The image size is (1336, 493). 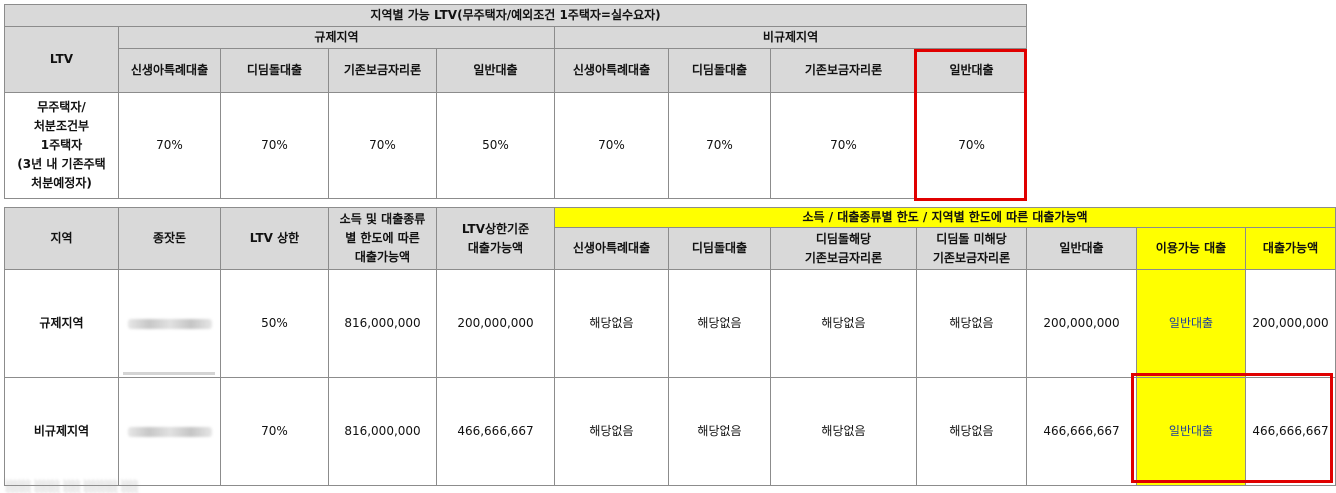 What do you see at coordinates (495, 323) in the screenshot?
I see `ltv-amount-value: 200,000,000` at bounding box center [495, 323].